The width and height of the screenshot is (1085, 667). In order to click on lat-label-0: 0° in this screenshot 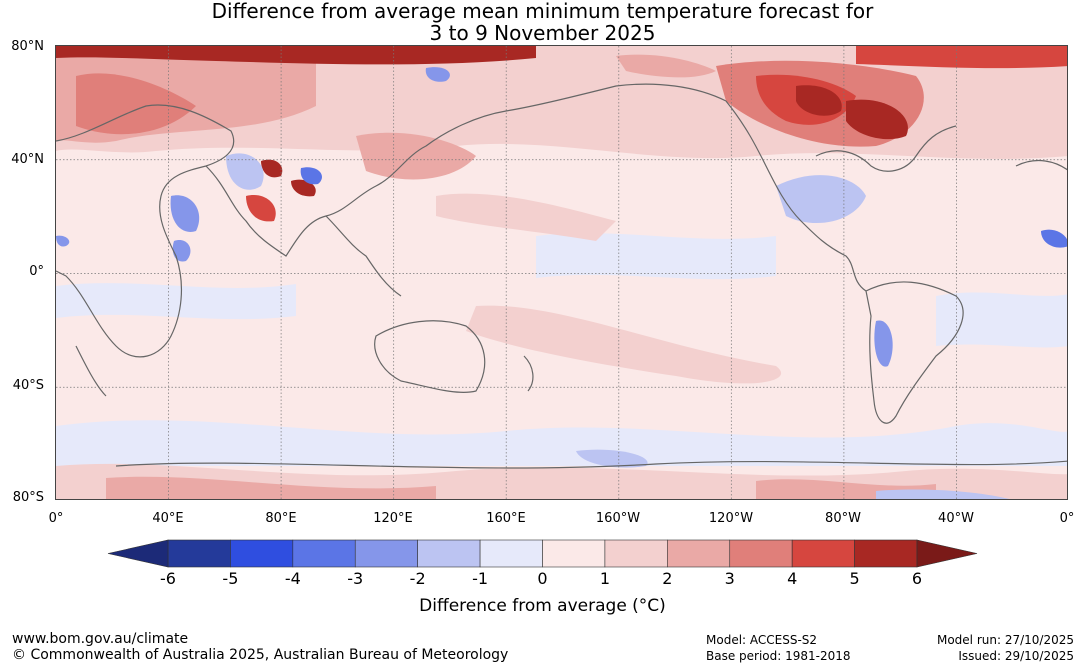, I will do `click(36, 271)`.